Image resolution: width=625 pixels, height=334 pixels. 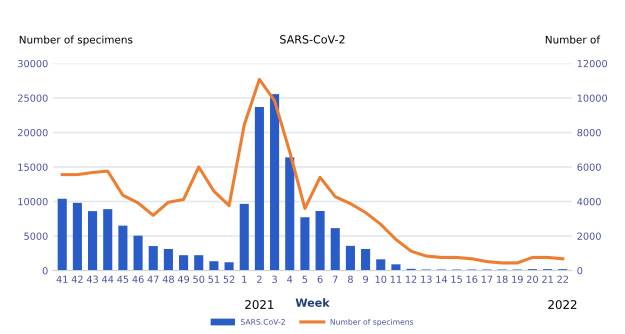 What do you see at coordinates (229, 279) in the screenshot?
I see `x-tick-label: 52` at bounding box center [229, 279].